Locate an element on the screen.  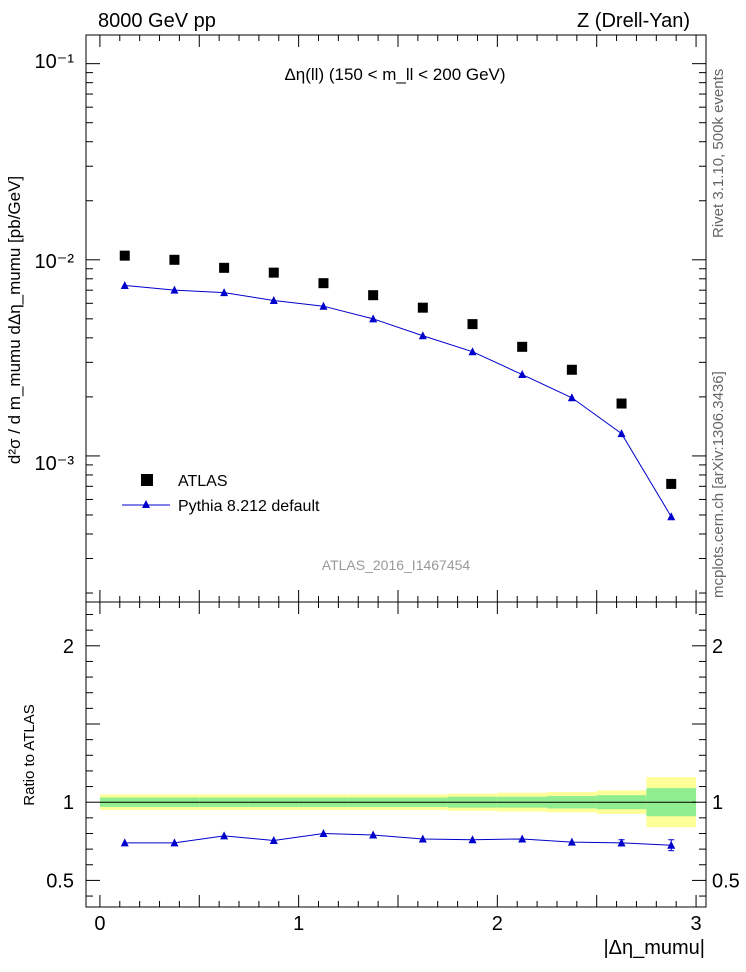
panel-title: Δη(ll) (150 < m_ll < 200 GeV) is located at coordinates (394, 74).